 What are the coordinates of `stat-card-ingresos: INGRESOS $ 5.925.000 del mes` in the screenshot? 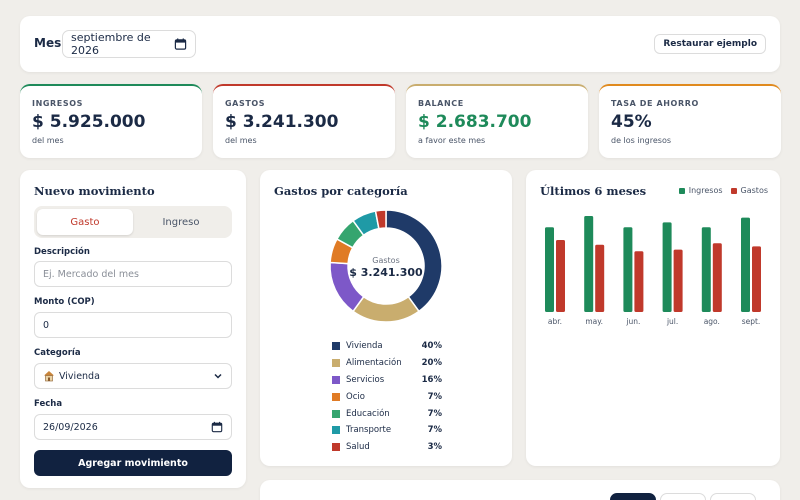 It's located at (111, 121).